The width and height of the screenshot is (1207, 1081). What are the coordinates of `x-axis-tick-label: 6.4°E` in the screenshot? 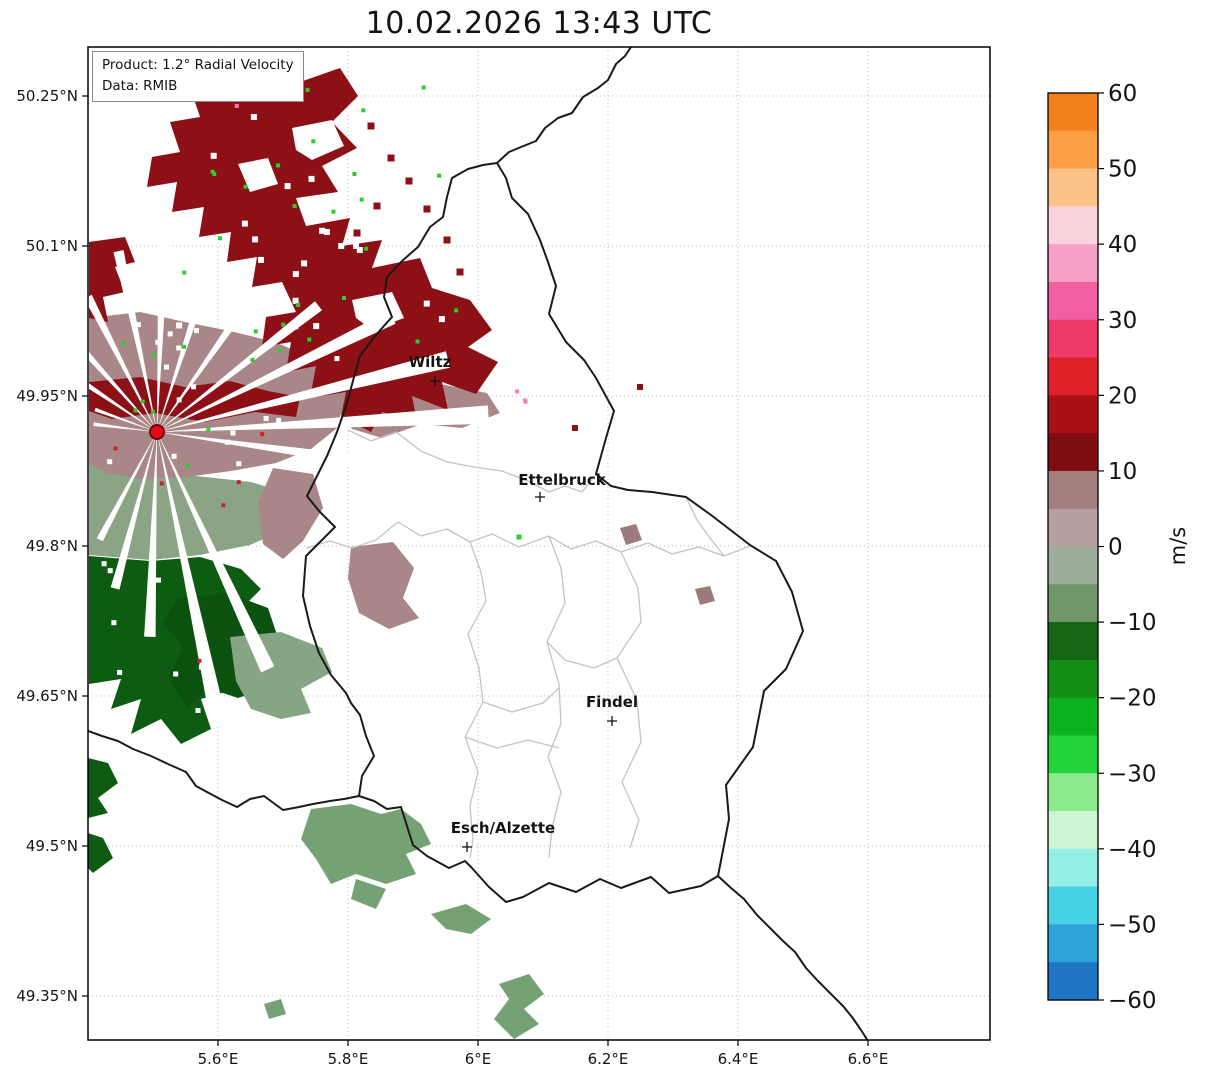 It's located at (738, 1059).